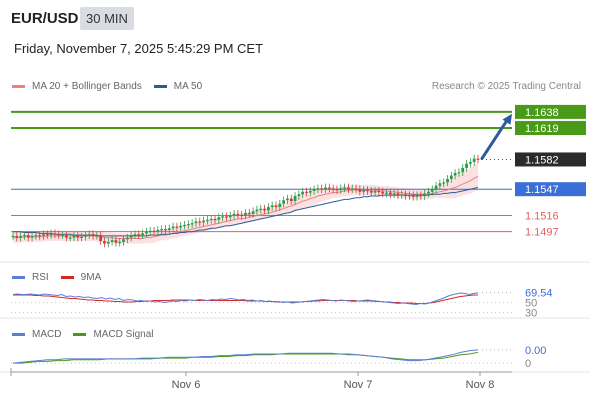  What do you see at coordinates (67, 277) in the screenshot?
I see `rsi-ma-legend-swatch` at bounding box center [67, 277].